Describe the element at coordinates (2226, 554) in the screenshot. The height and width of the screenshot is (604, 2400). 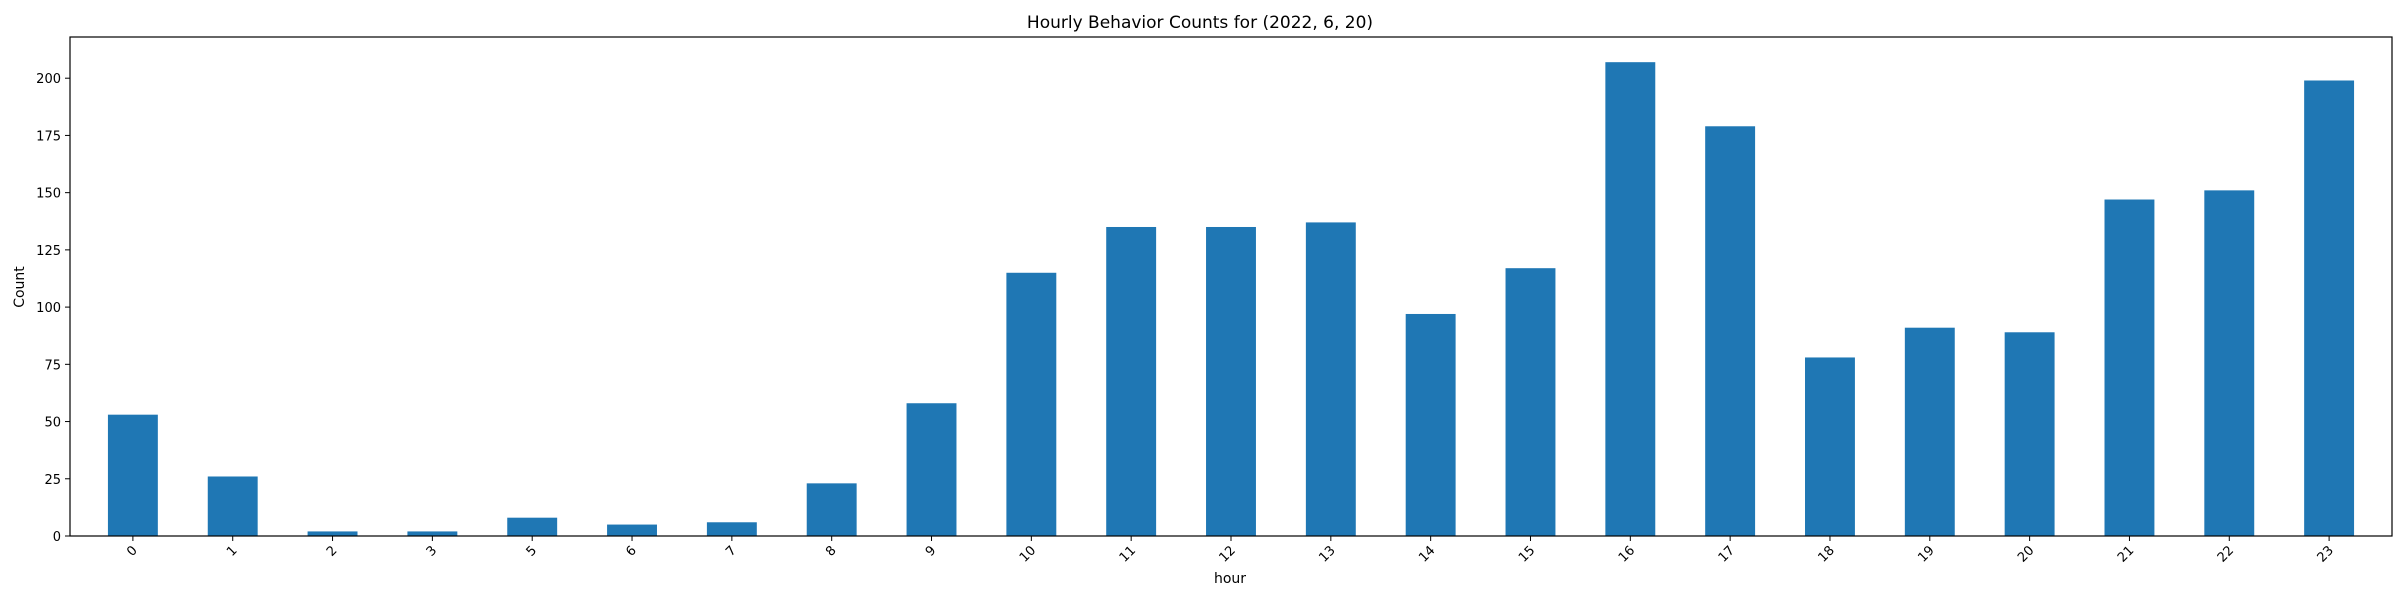
I see `x-tick-label: 22` at that location.